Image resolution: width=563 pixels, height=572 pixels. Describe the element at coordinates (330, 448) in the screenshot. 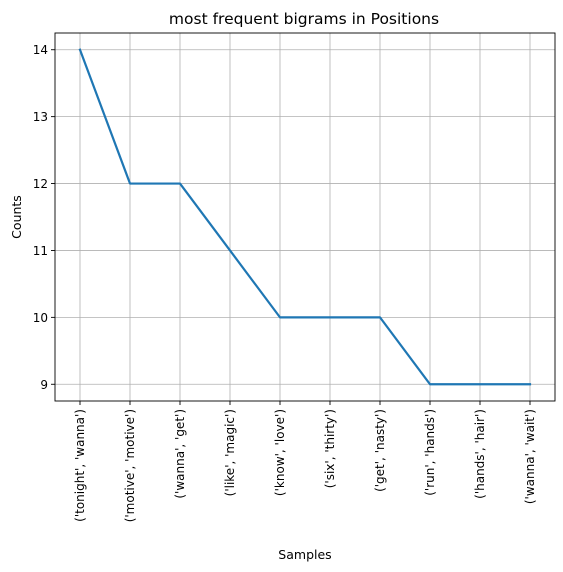

I see `x-tick-label: ('six', 'thirty')` at that location.